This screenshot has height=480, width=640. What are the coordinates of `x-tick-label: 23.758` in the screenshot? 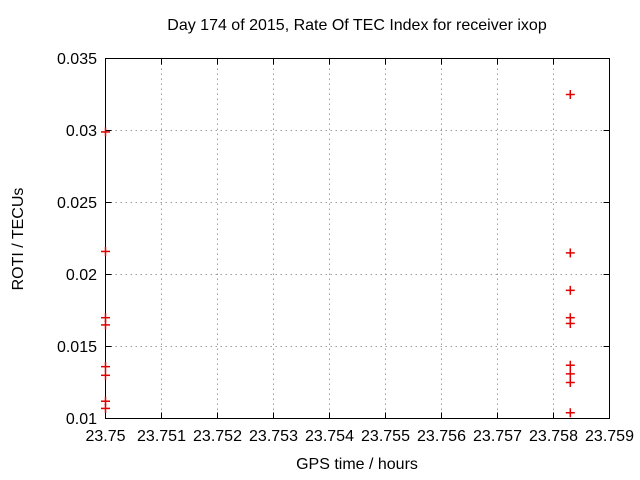 It's located at (553, 436).